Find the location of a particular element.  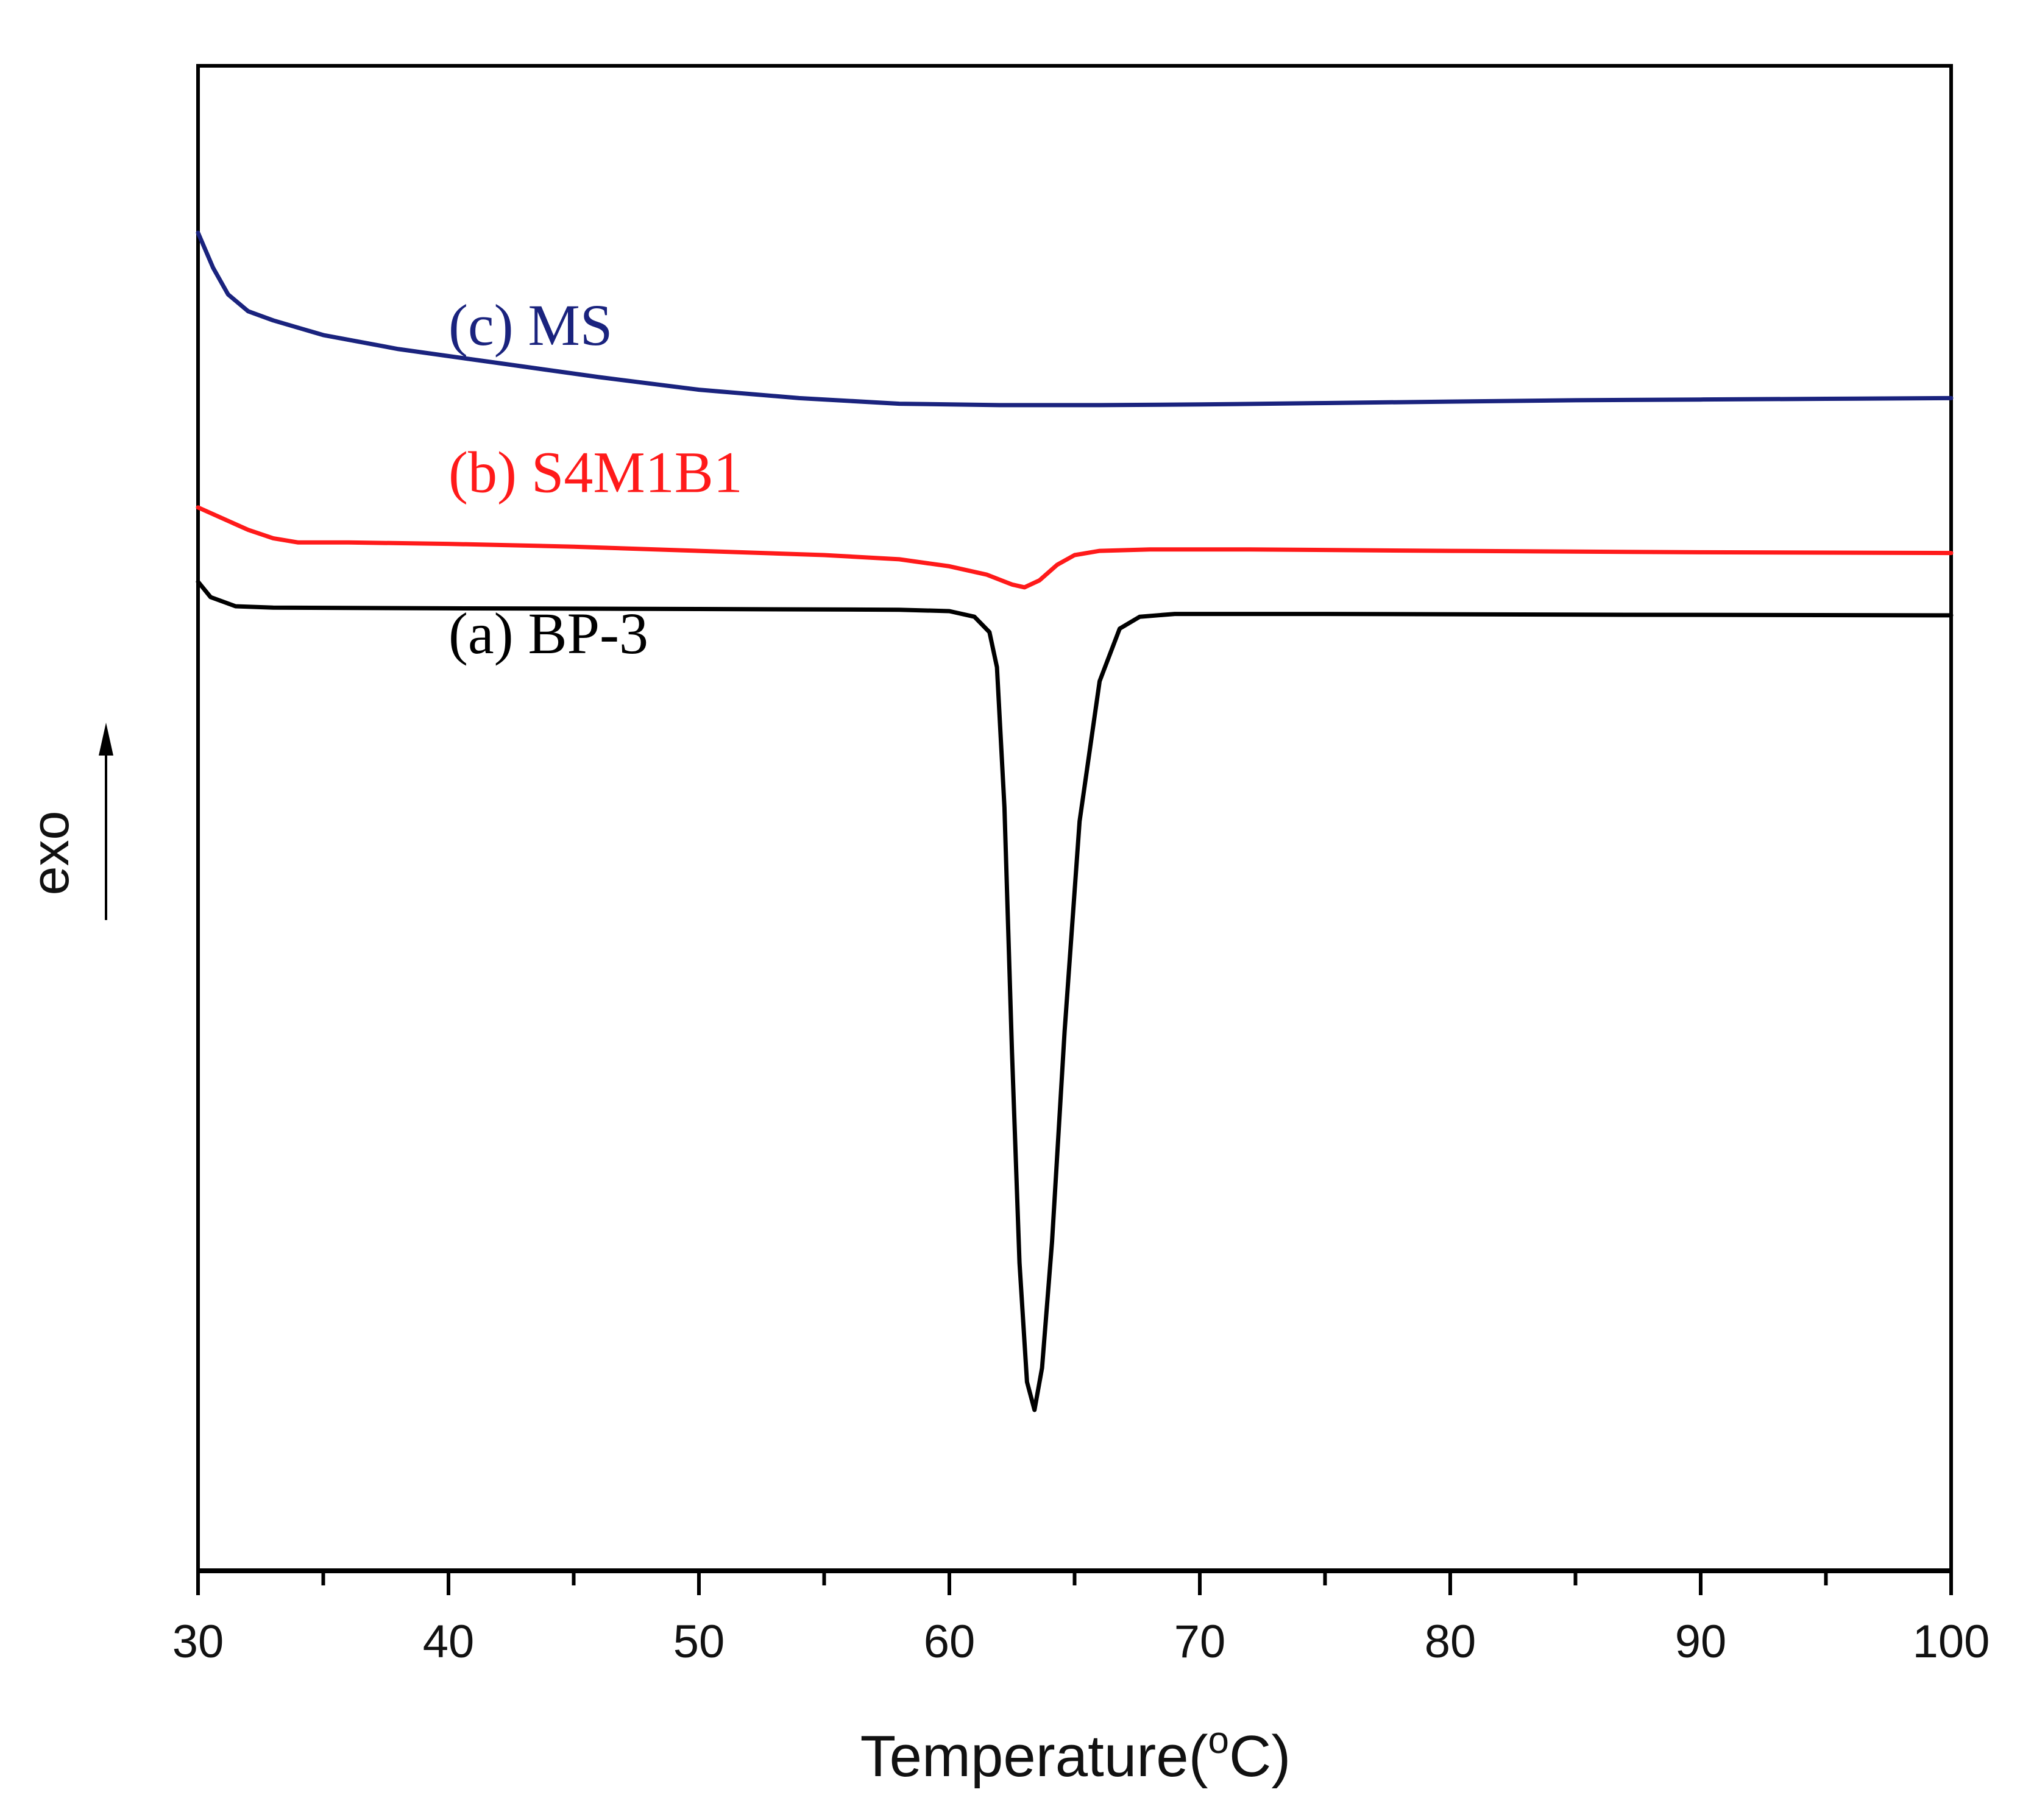

y-axis-title: exo is located at coordinates (50, 853).